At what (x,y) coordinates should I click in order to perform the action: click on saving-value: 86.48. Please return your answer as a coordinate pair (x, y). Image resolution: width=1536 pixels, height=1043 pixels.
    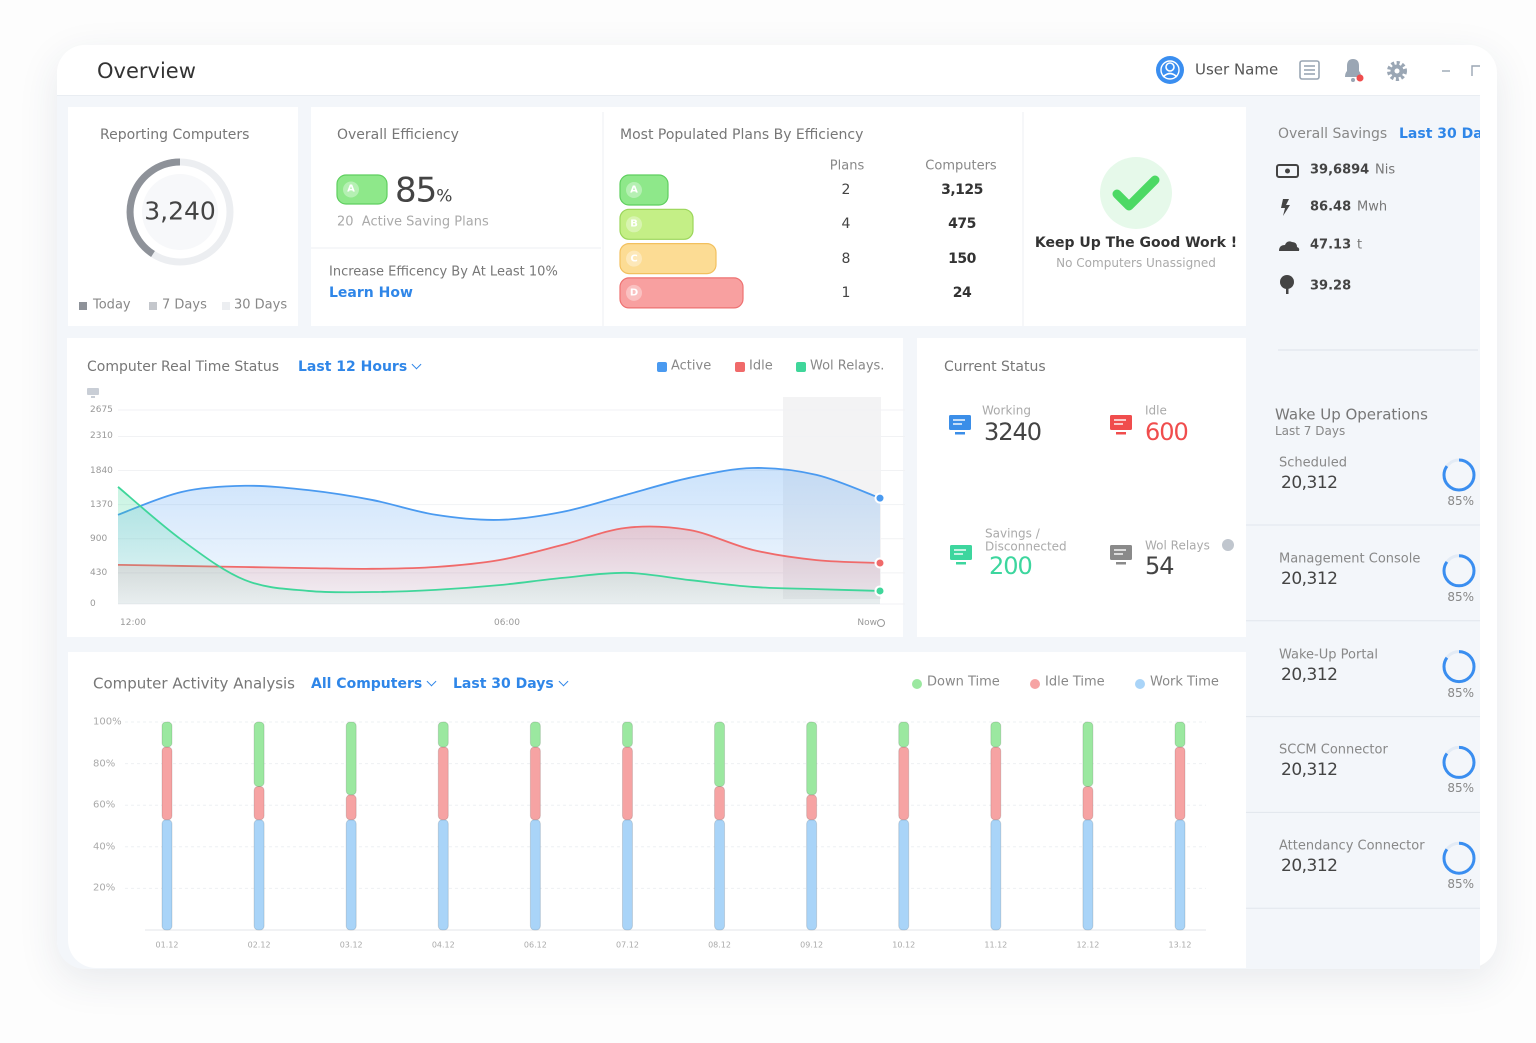
    Looking at the image, I should click on (1331, 207).